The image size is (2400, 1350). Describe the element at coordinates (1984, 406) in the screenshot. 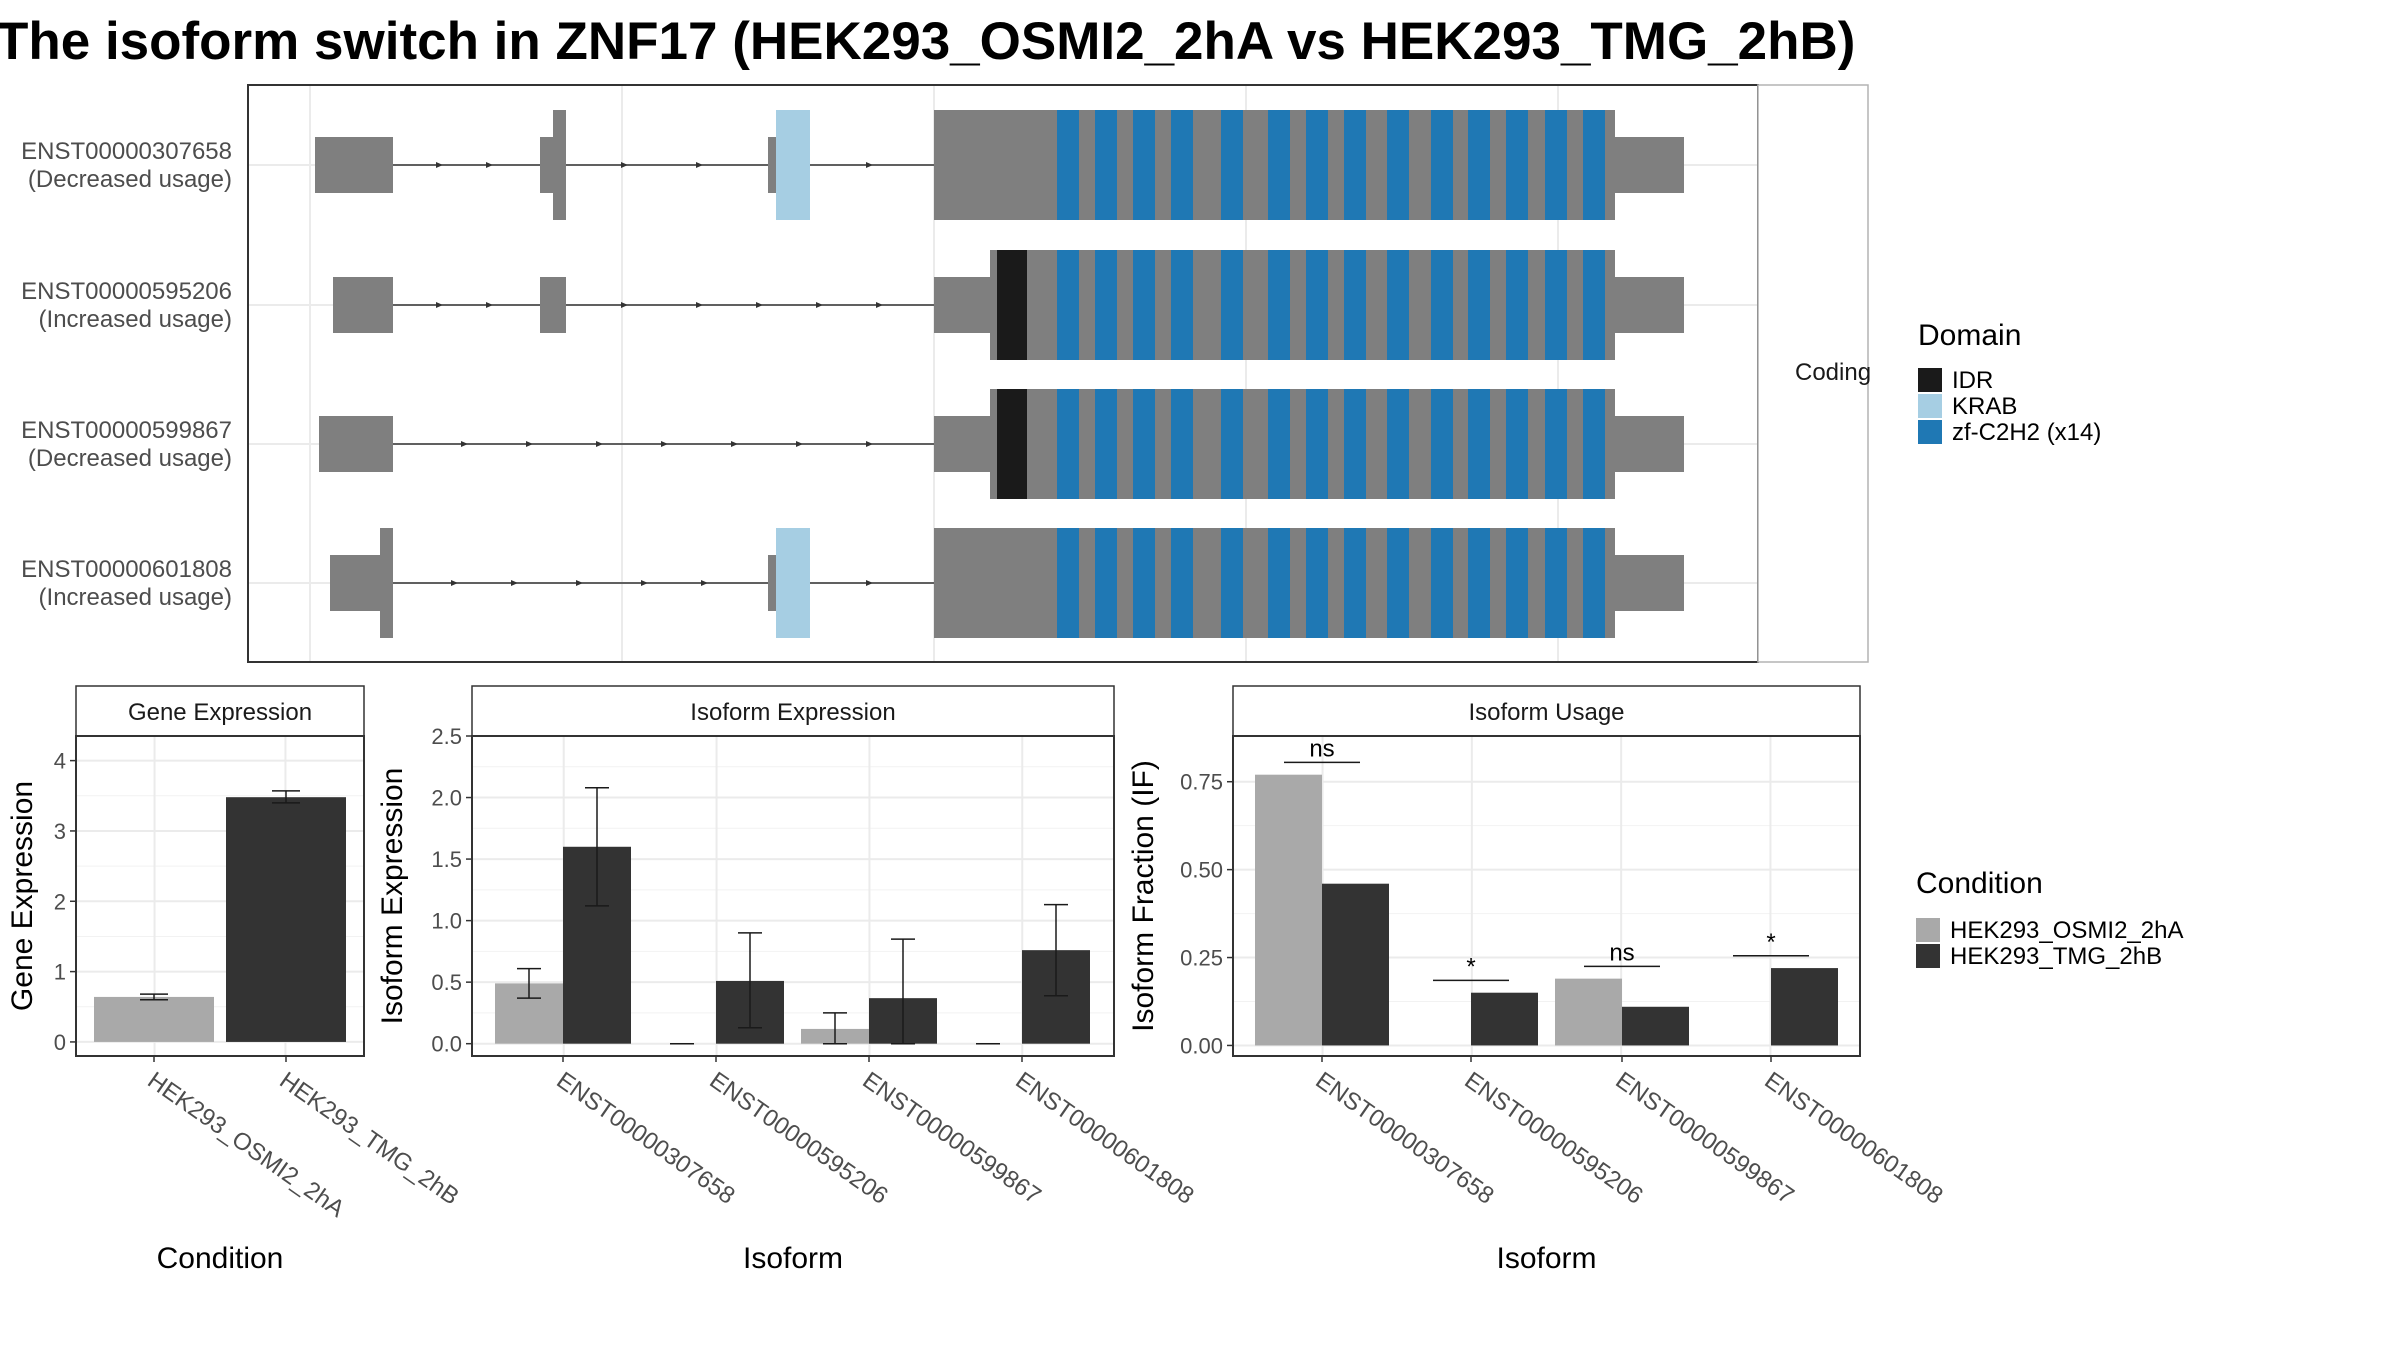

I see `domain-legend-label: KRAB` at that location.